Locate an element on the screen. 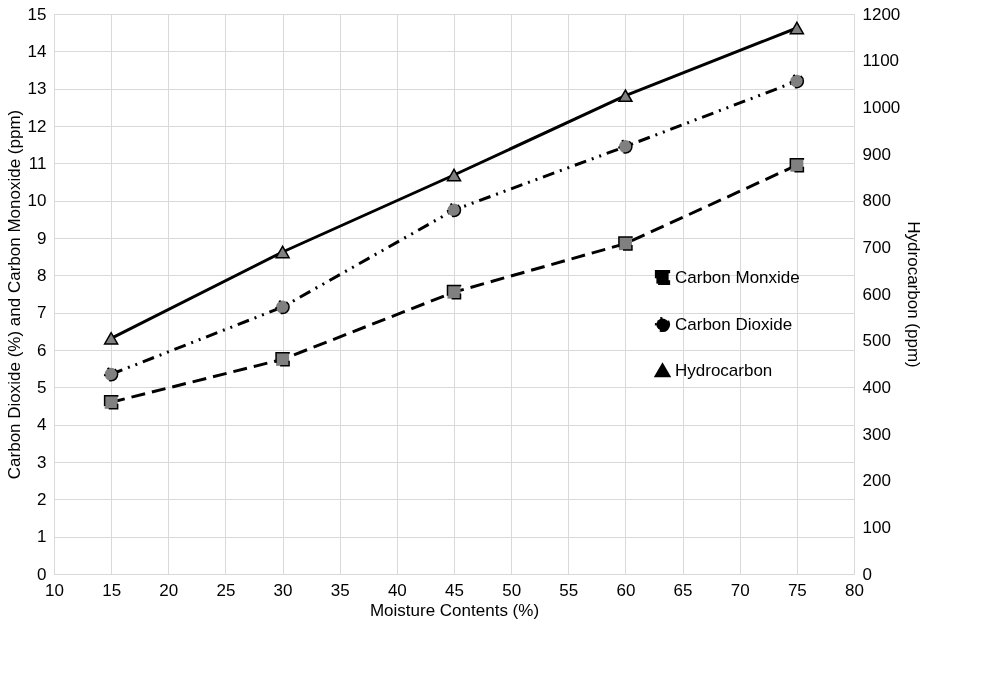 This screenshot has height=673, width=1008. y2-tick-label: 100 is located at coordinates (876, 527).